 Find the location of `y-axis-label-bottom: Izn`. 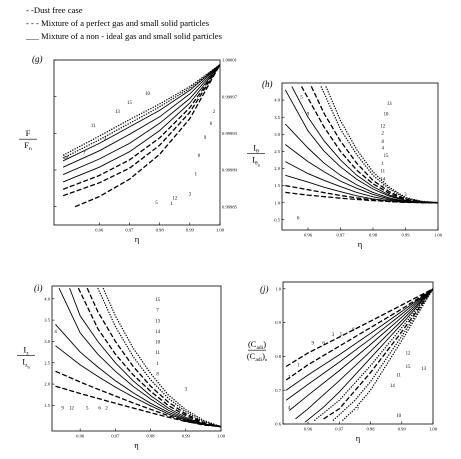

y-axis-label-bottom: Izn is located at coordinates (26, 363).